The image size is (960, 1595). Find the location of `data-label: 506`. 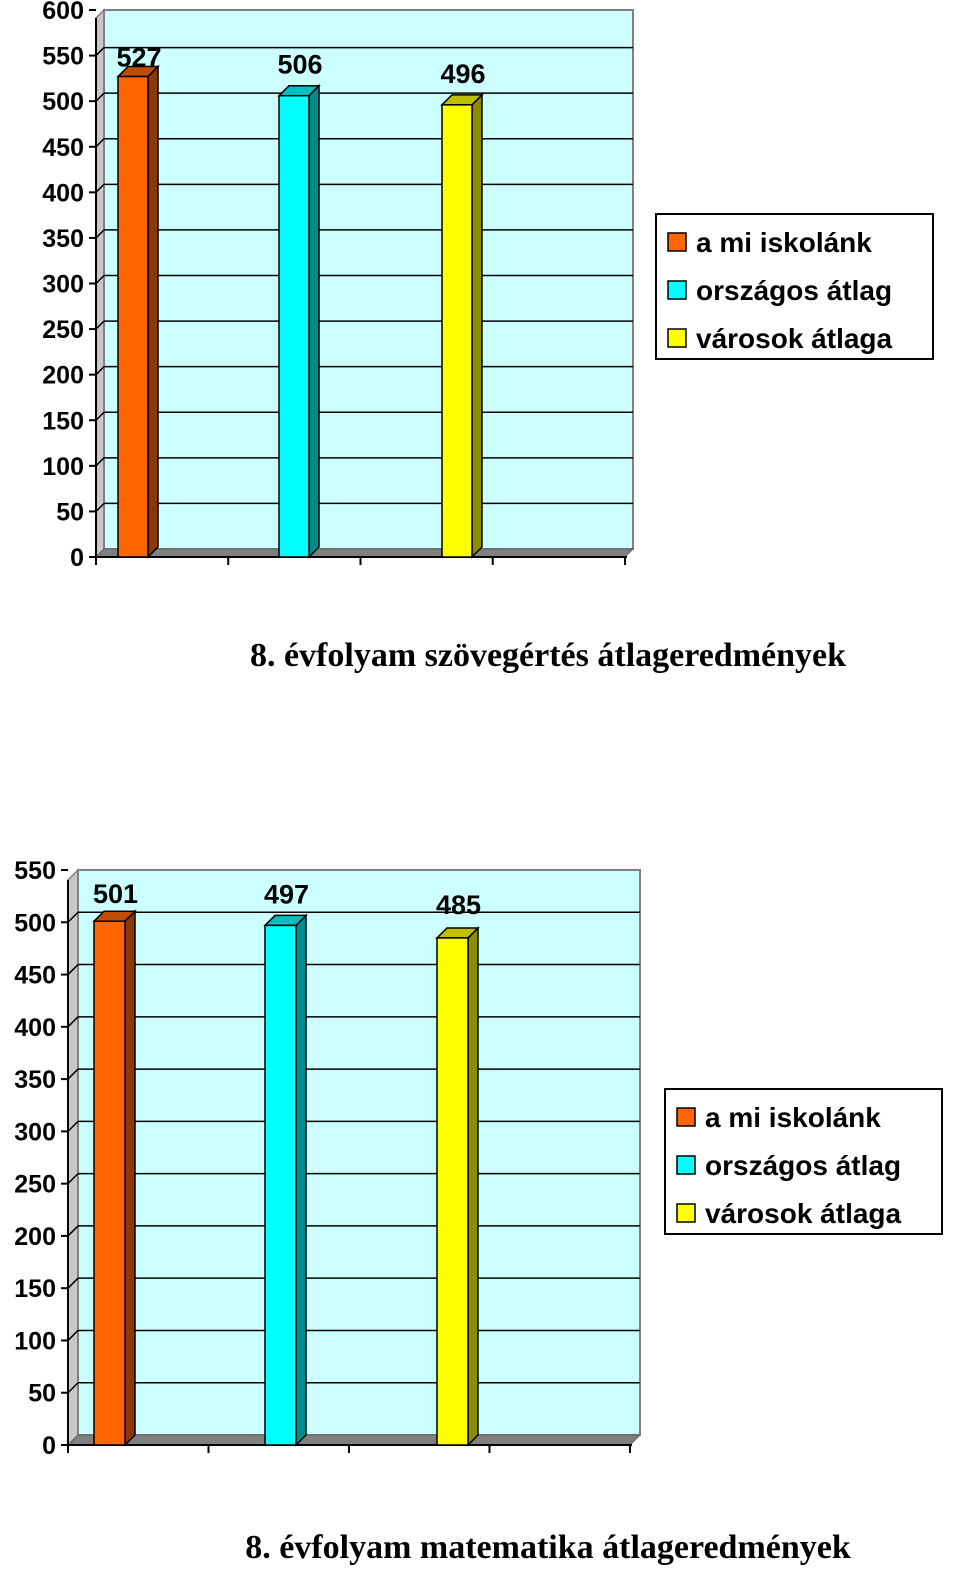

data-label: 506 is located at coordinates (299, 65).